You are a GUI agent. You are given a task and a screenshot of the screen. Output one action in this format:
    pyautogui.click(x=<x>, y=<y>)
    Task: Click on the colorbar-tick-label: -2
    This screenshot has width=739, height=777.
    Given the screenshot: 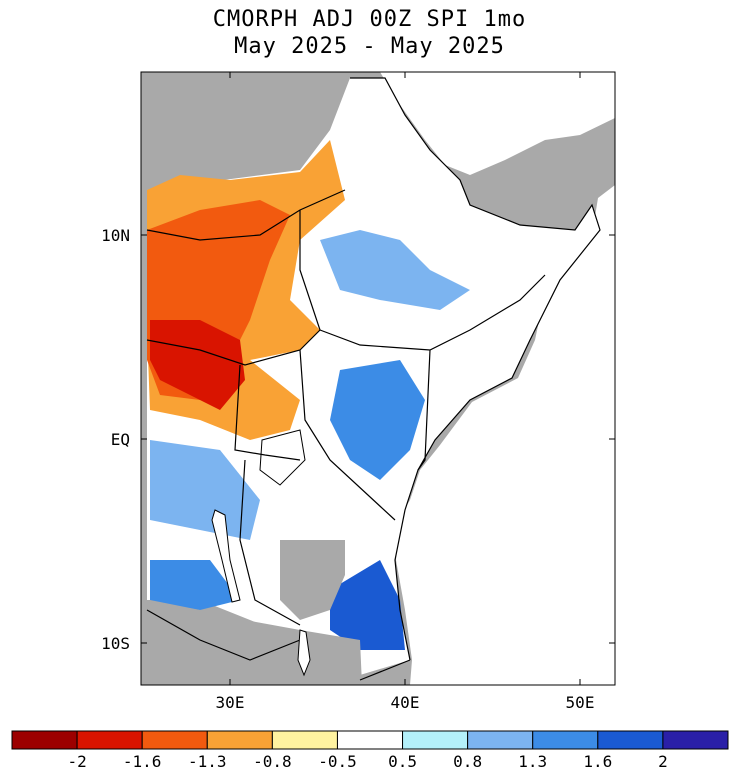 What is the action you would take?
    pyautogui.click(x=77, y=761)
    